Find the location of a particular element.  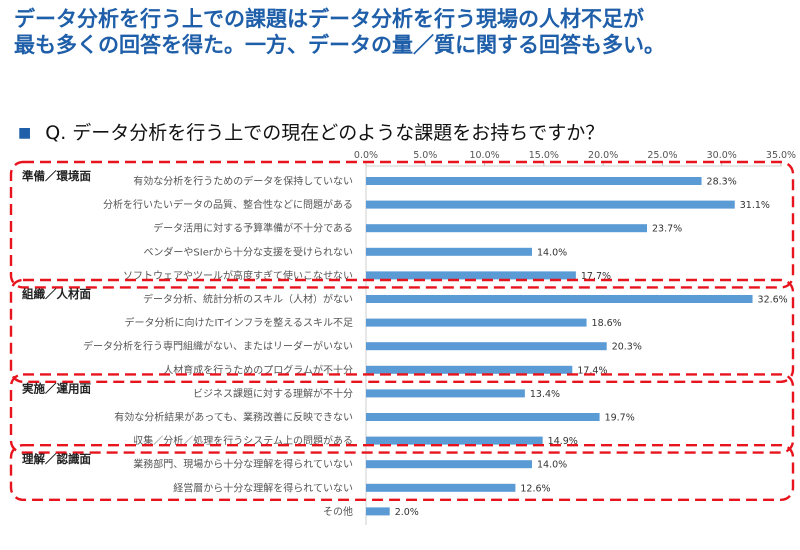

data-label: 18.6% is located at coordinates (607, 323).